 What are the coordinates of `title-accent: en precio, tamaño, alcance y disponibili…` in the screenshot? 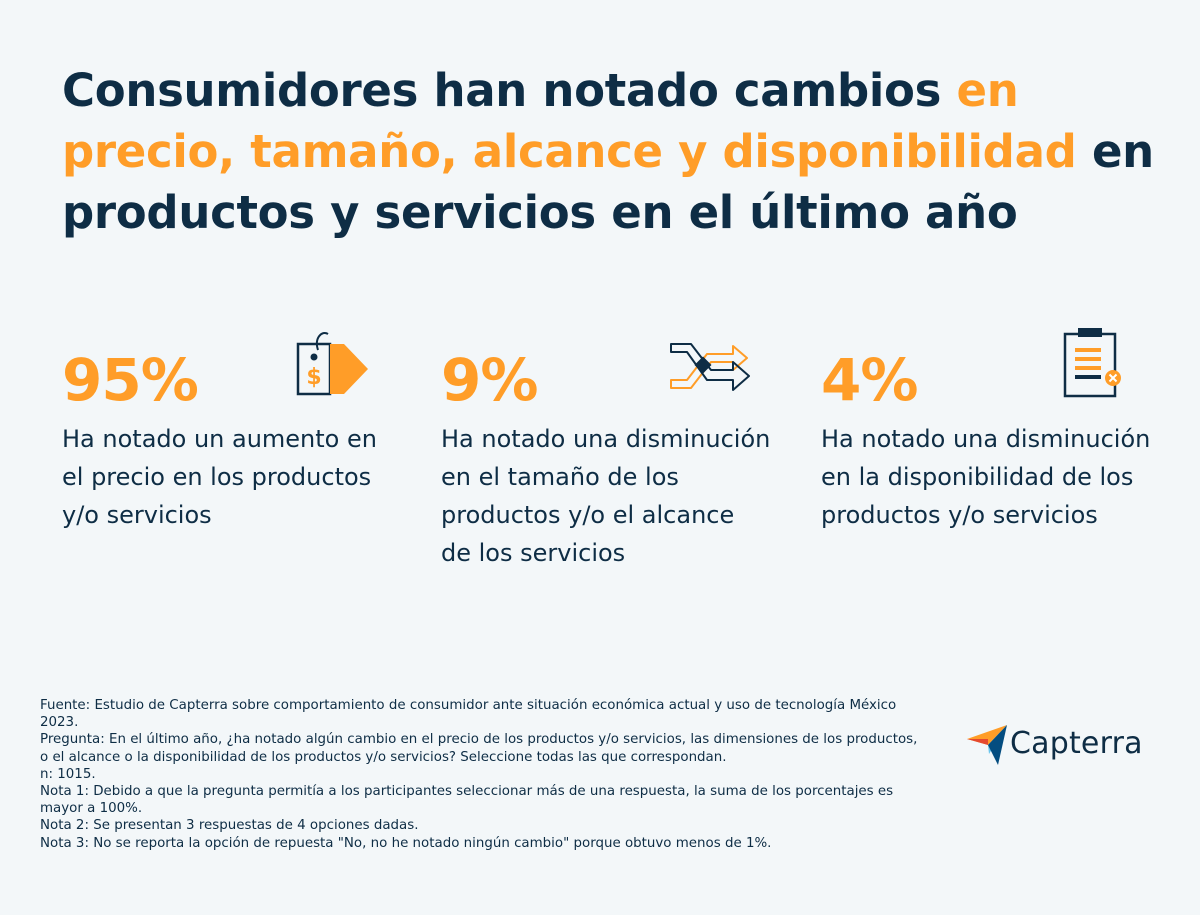 It's located at (569, 121).